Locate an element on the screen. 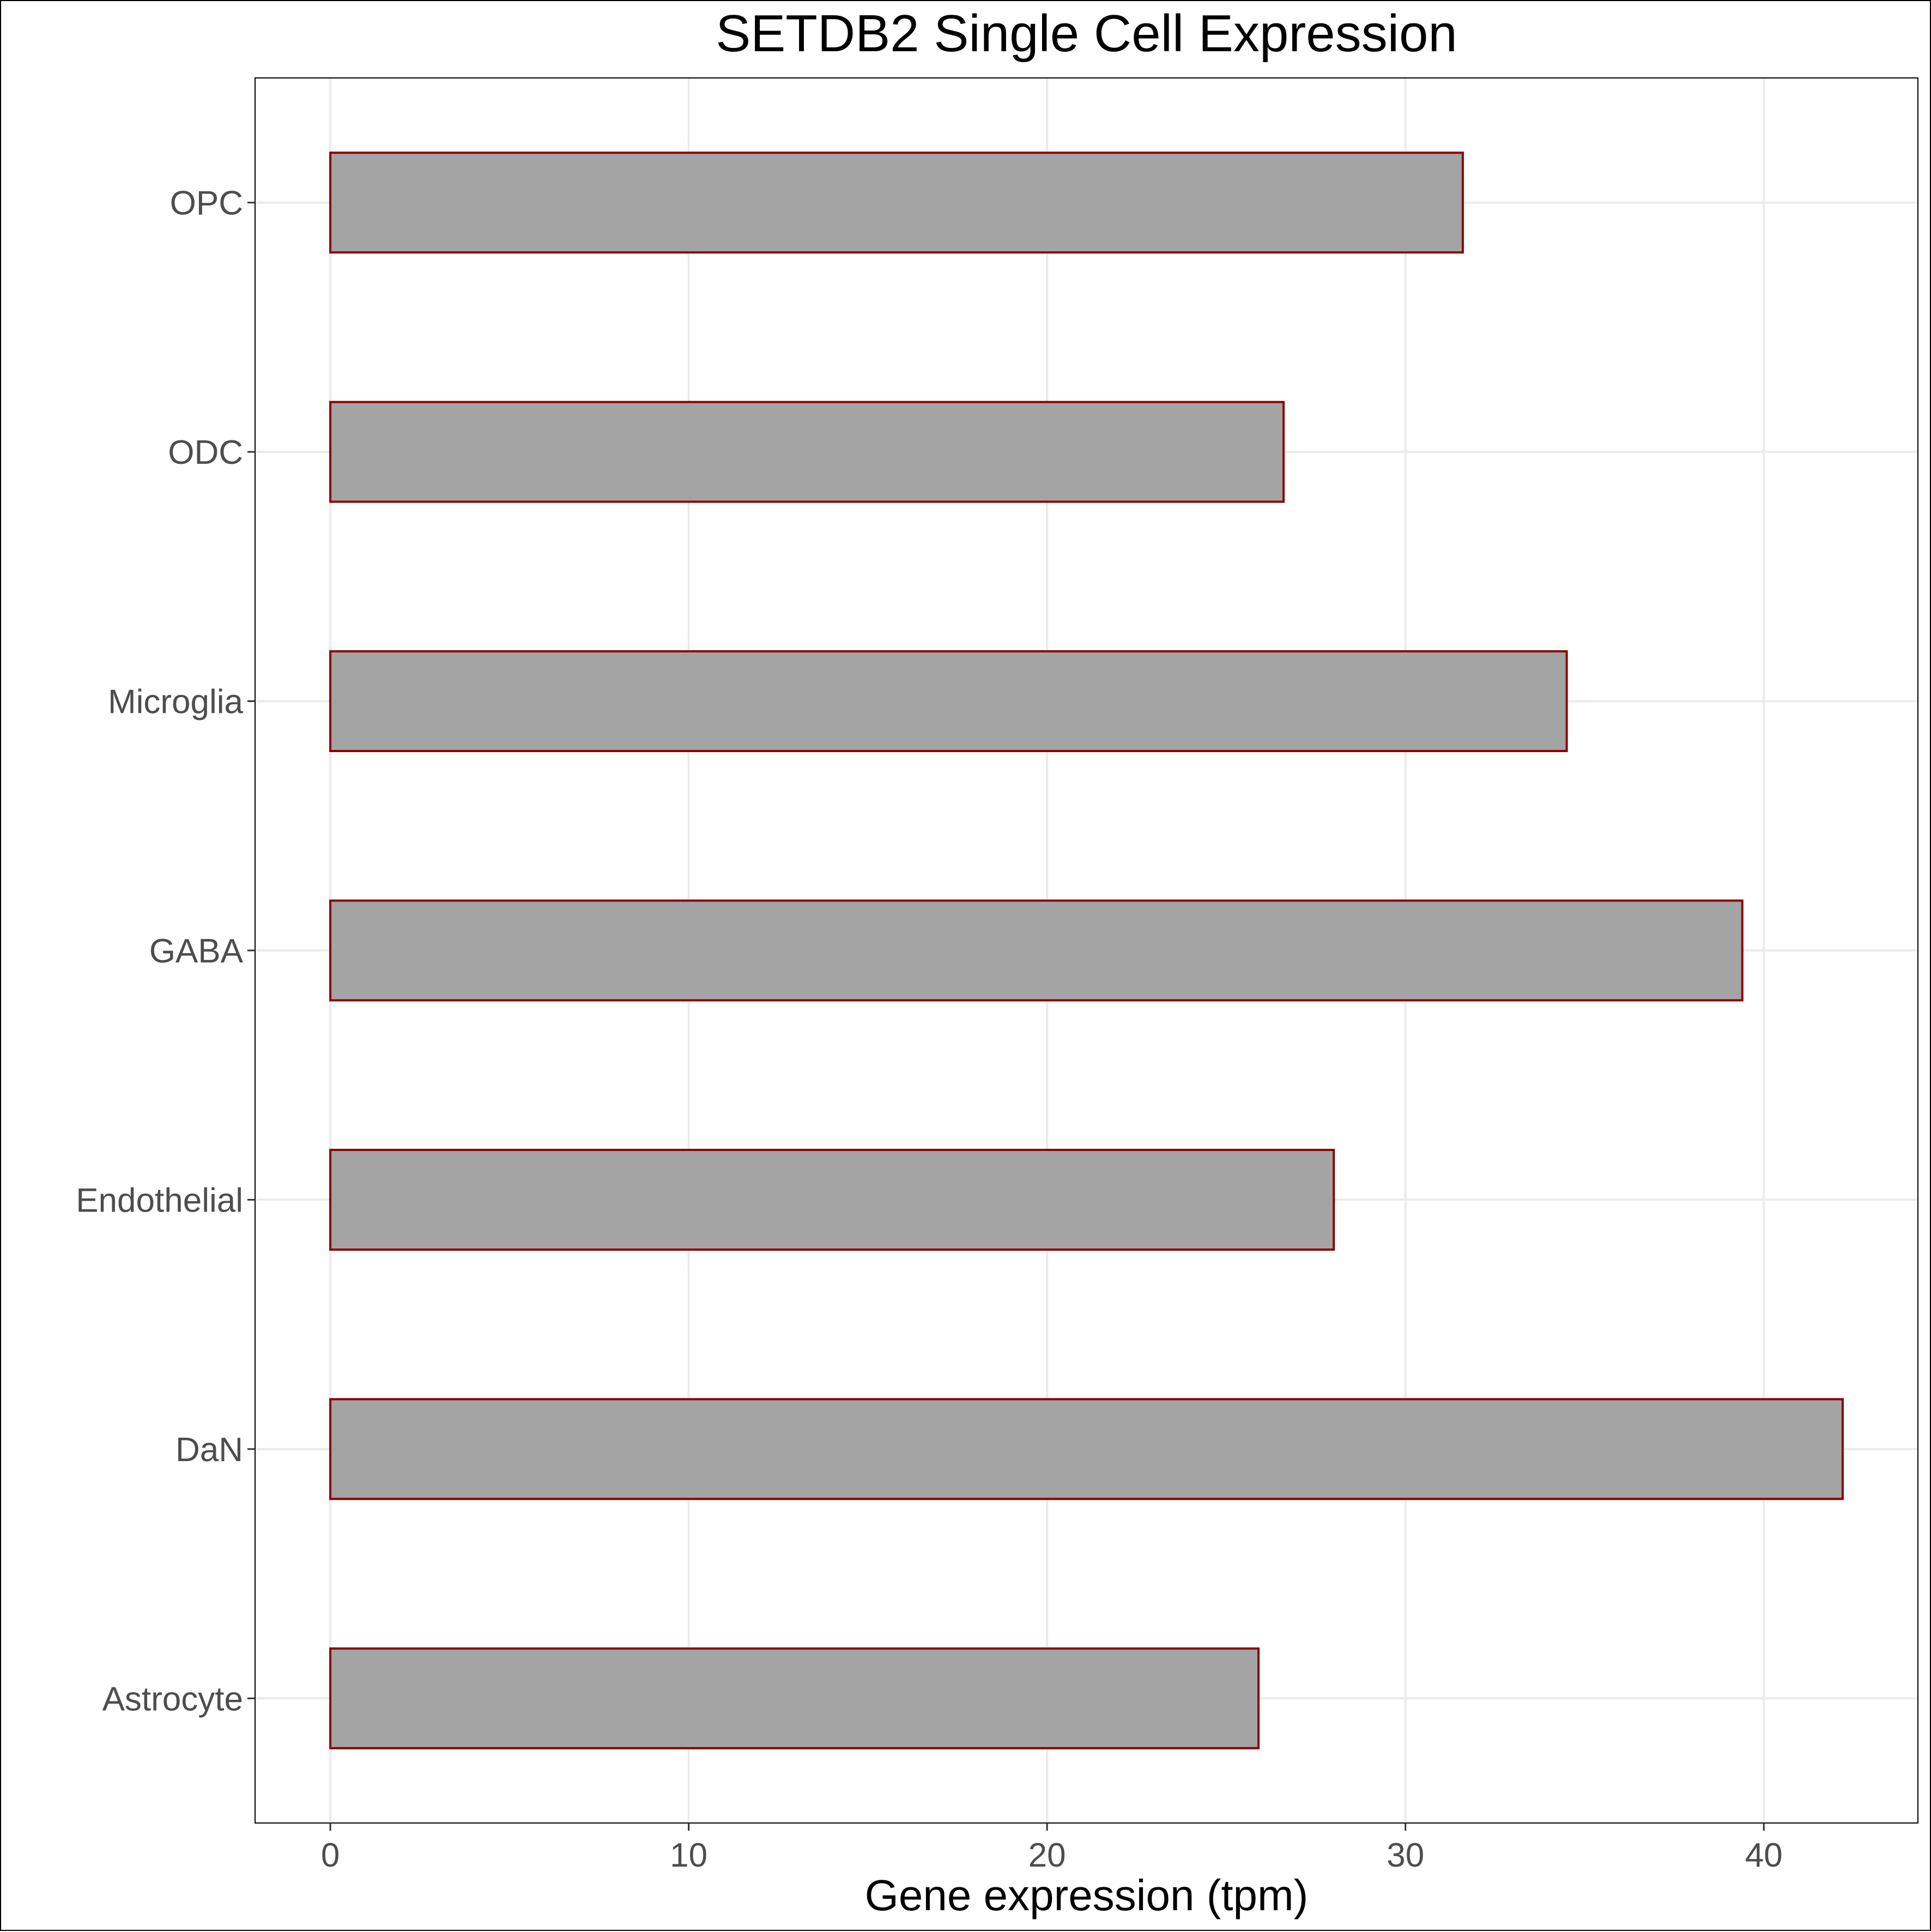 This screenshot has height=1932, width=1931. x-tick-label-10: 10 is located at coordinates (689, 1855).